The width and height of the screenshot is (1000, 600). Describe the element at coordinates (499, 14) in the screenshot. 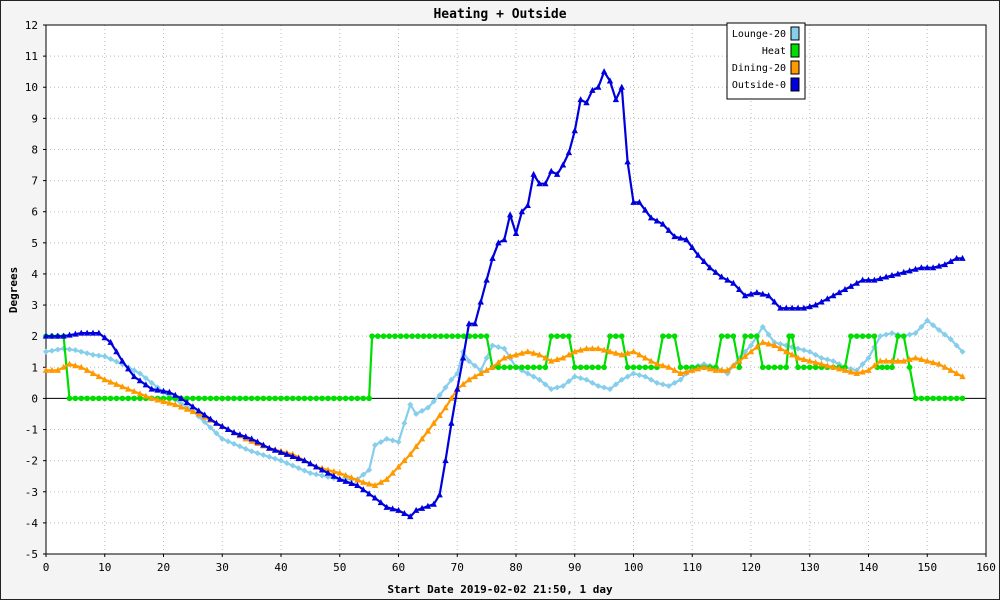

I see `chart-title: Heating + Outside` at that location.